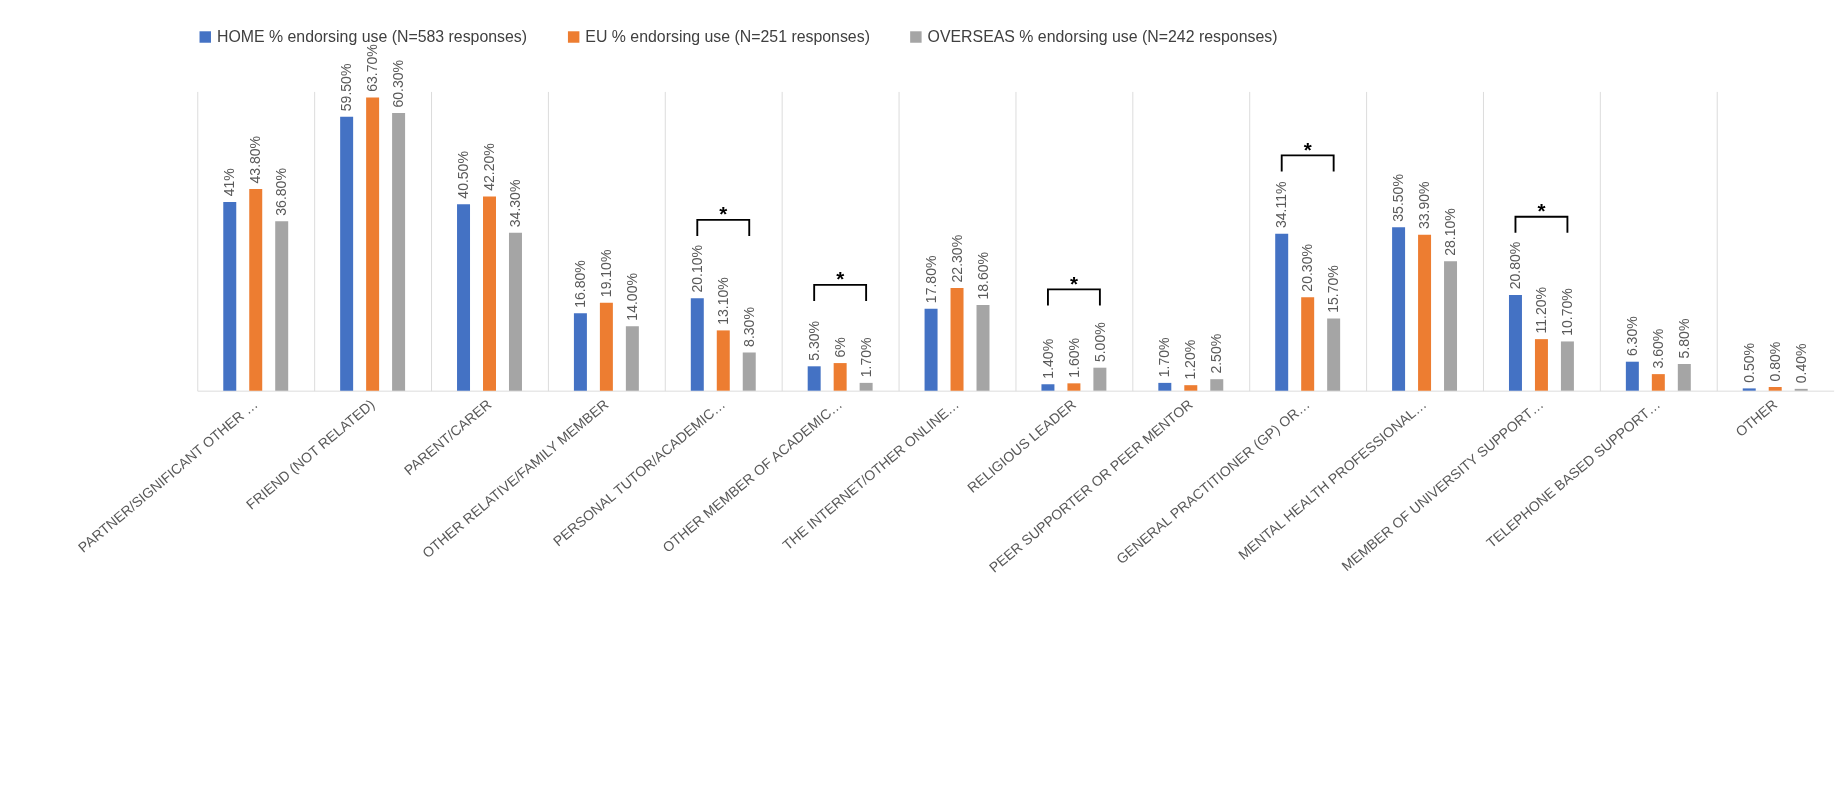  What do you see at coordinates (1658, 348) in the screenshot?
I see `data-label: 3.60%` at bounding box center [1658, 348].